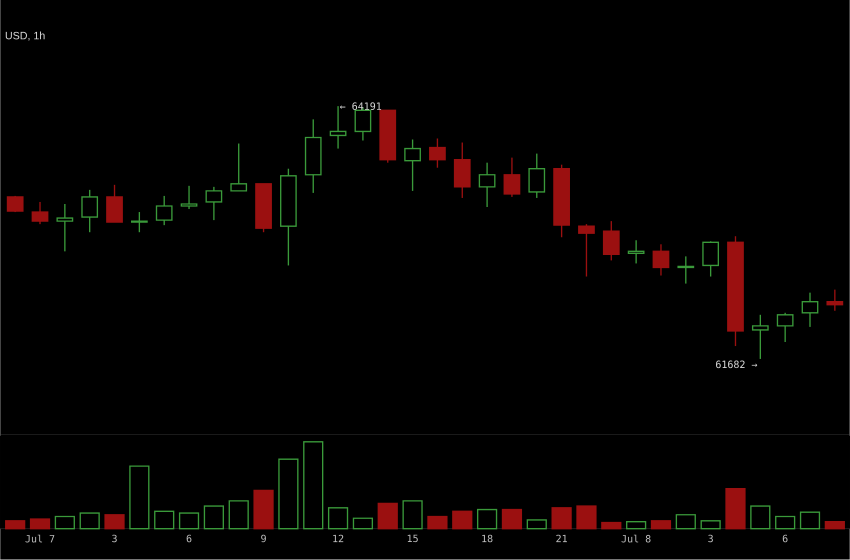 The image size is (850, 560). I want to click on x-tick-label: 12, so click(338, 538).